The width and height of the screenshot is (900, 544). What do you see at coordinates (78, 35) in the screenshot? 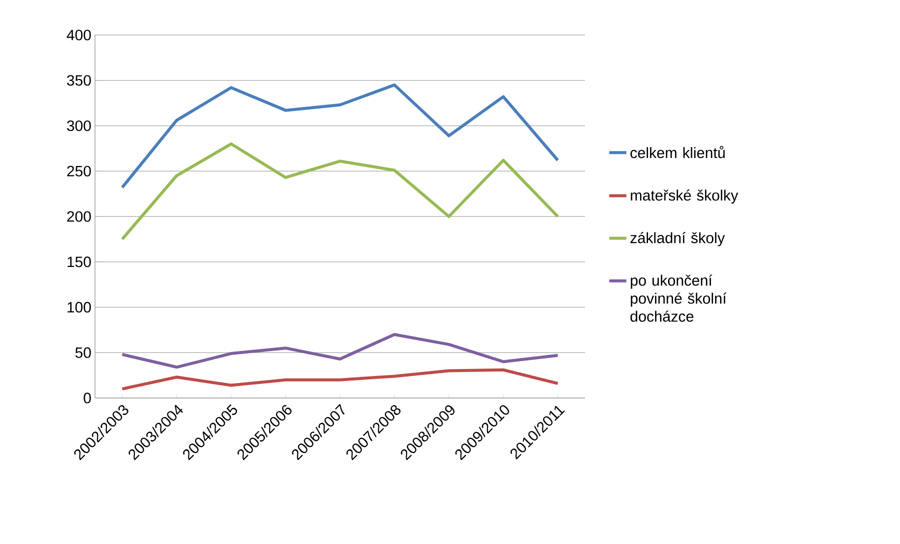
I see `y-tick-label: 400` at bounding box center [78, 35].